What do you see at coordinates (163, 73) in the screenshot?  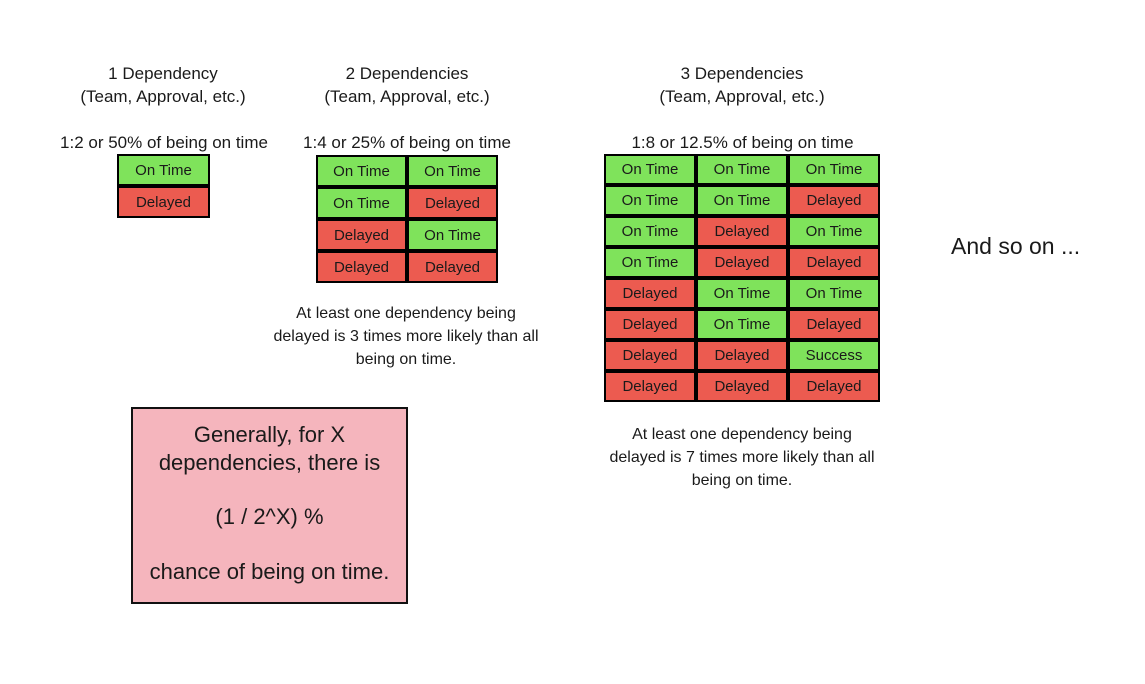 I see `section-1-title: 1 Dependency` at bounding box center [163, 73].